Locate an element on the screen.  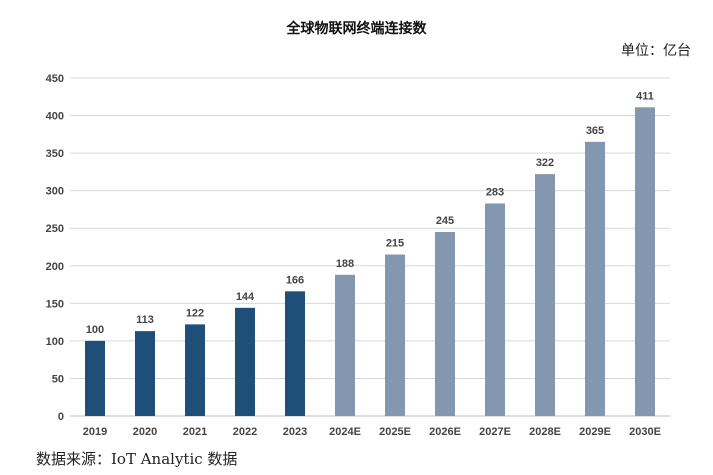
x-tick-label: 2025E is located at coordinates (395, 432).